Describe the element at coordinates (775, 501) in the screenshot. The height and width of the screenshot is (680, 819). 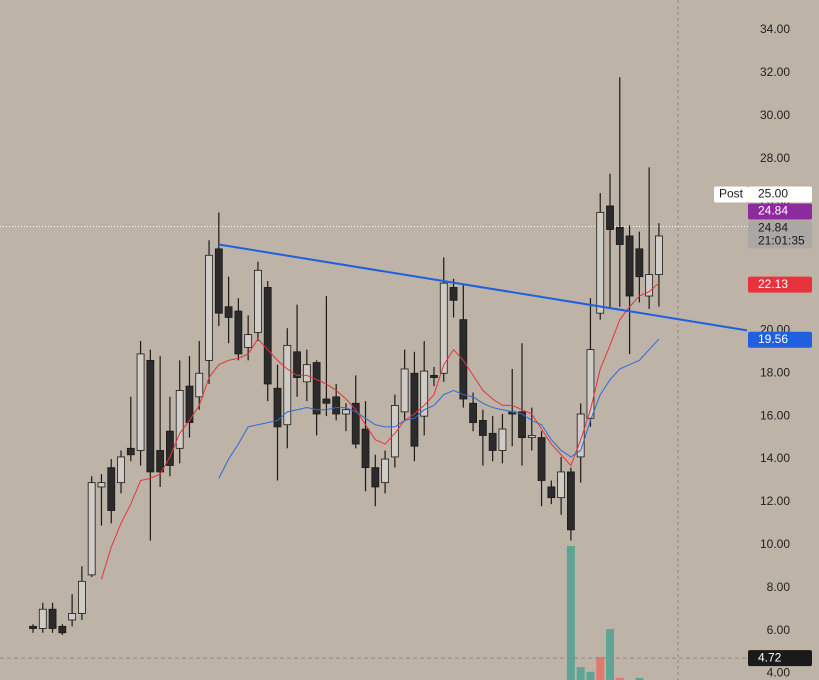
I see `y-tick-label: 12.00` at that location.